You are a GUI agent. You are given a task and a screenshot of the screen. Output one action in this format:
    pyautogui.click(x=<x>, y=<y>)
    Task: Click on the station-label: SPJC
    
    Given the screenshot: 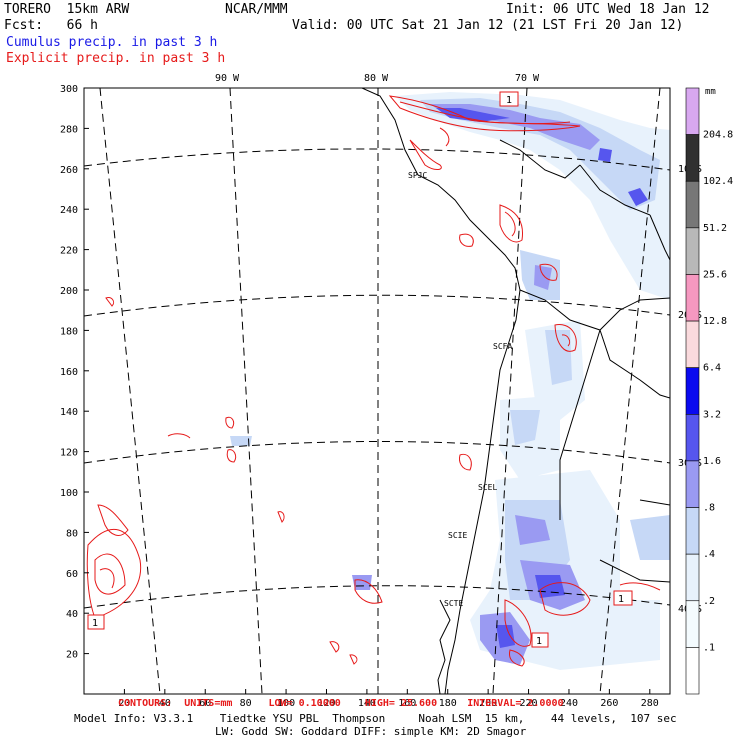 What is the action you would take?
    pyautogui.click(x=417, y=175)
    